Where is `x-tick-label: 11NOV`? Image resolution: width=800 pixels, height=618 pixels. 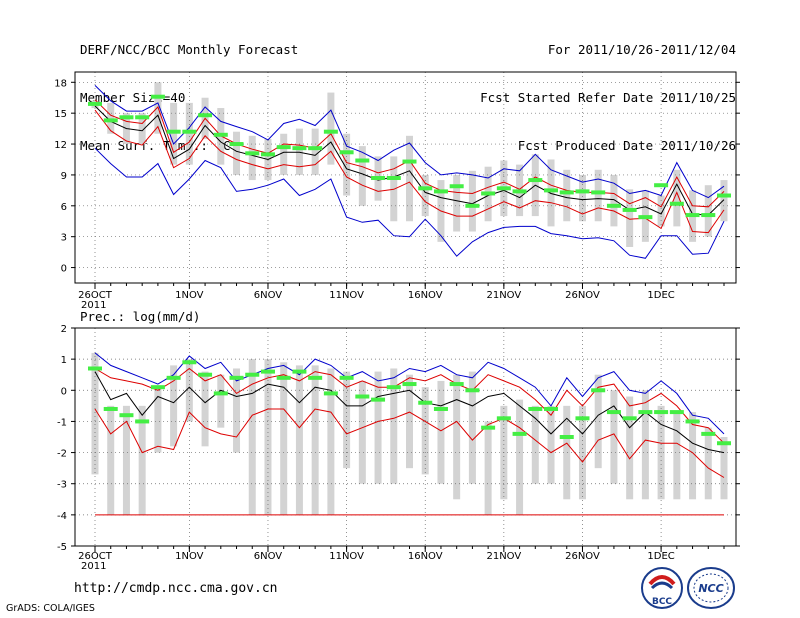 x-tick-label: 11NOV is located at coordinates (346, 295).